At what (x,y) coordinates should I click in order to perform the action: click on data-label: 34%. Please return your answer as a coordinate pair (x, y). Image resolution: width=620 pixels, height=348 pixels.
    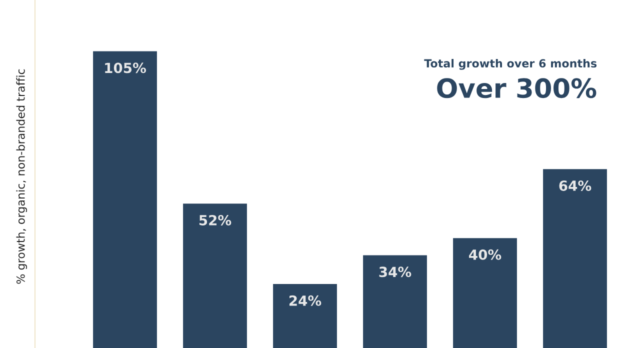
    Looking at the image, I should click on (395, 272).